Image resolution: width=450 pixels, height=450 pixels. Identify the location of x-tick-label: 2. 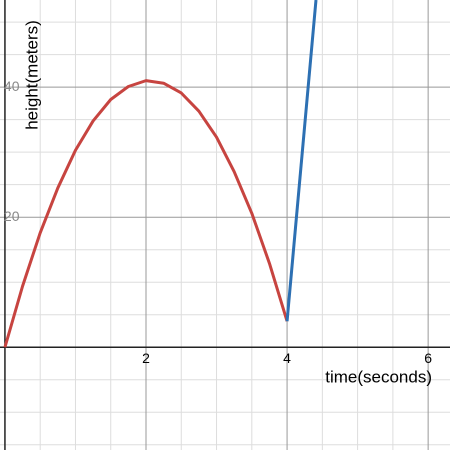
(146, 358).